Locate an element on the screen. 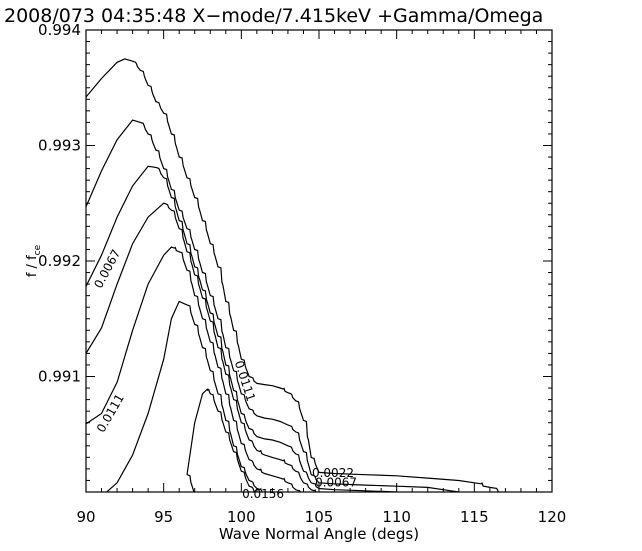 The height and width of the screenshot is (551, 642). x-tick-label: 100 is located at coordinates (241, 517).